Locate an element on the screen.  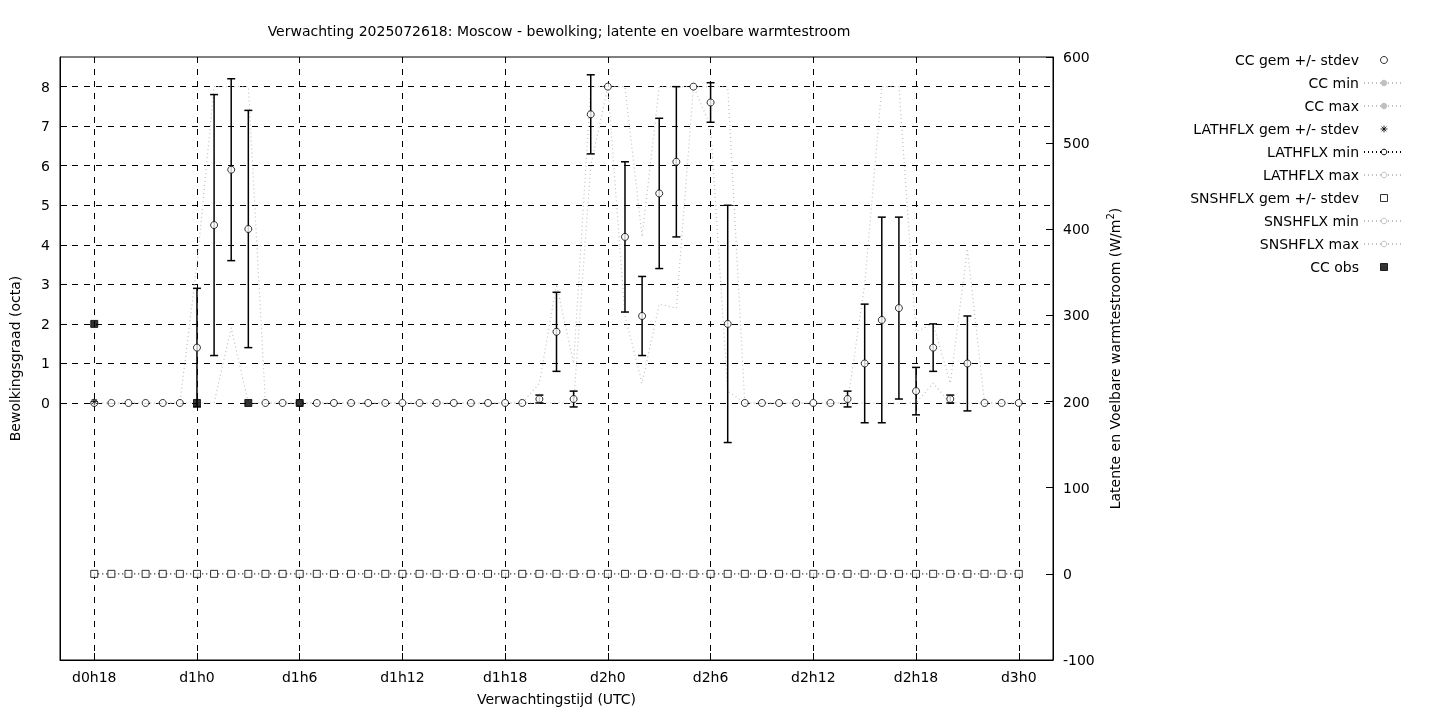
y2-tick-label: 400 is located at coordinates (1076, 229).